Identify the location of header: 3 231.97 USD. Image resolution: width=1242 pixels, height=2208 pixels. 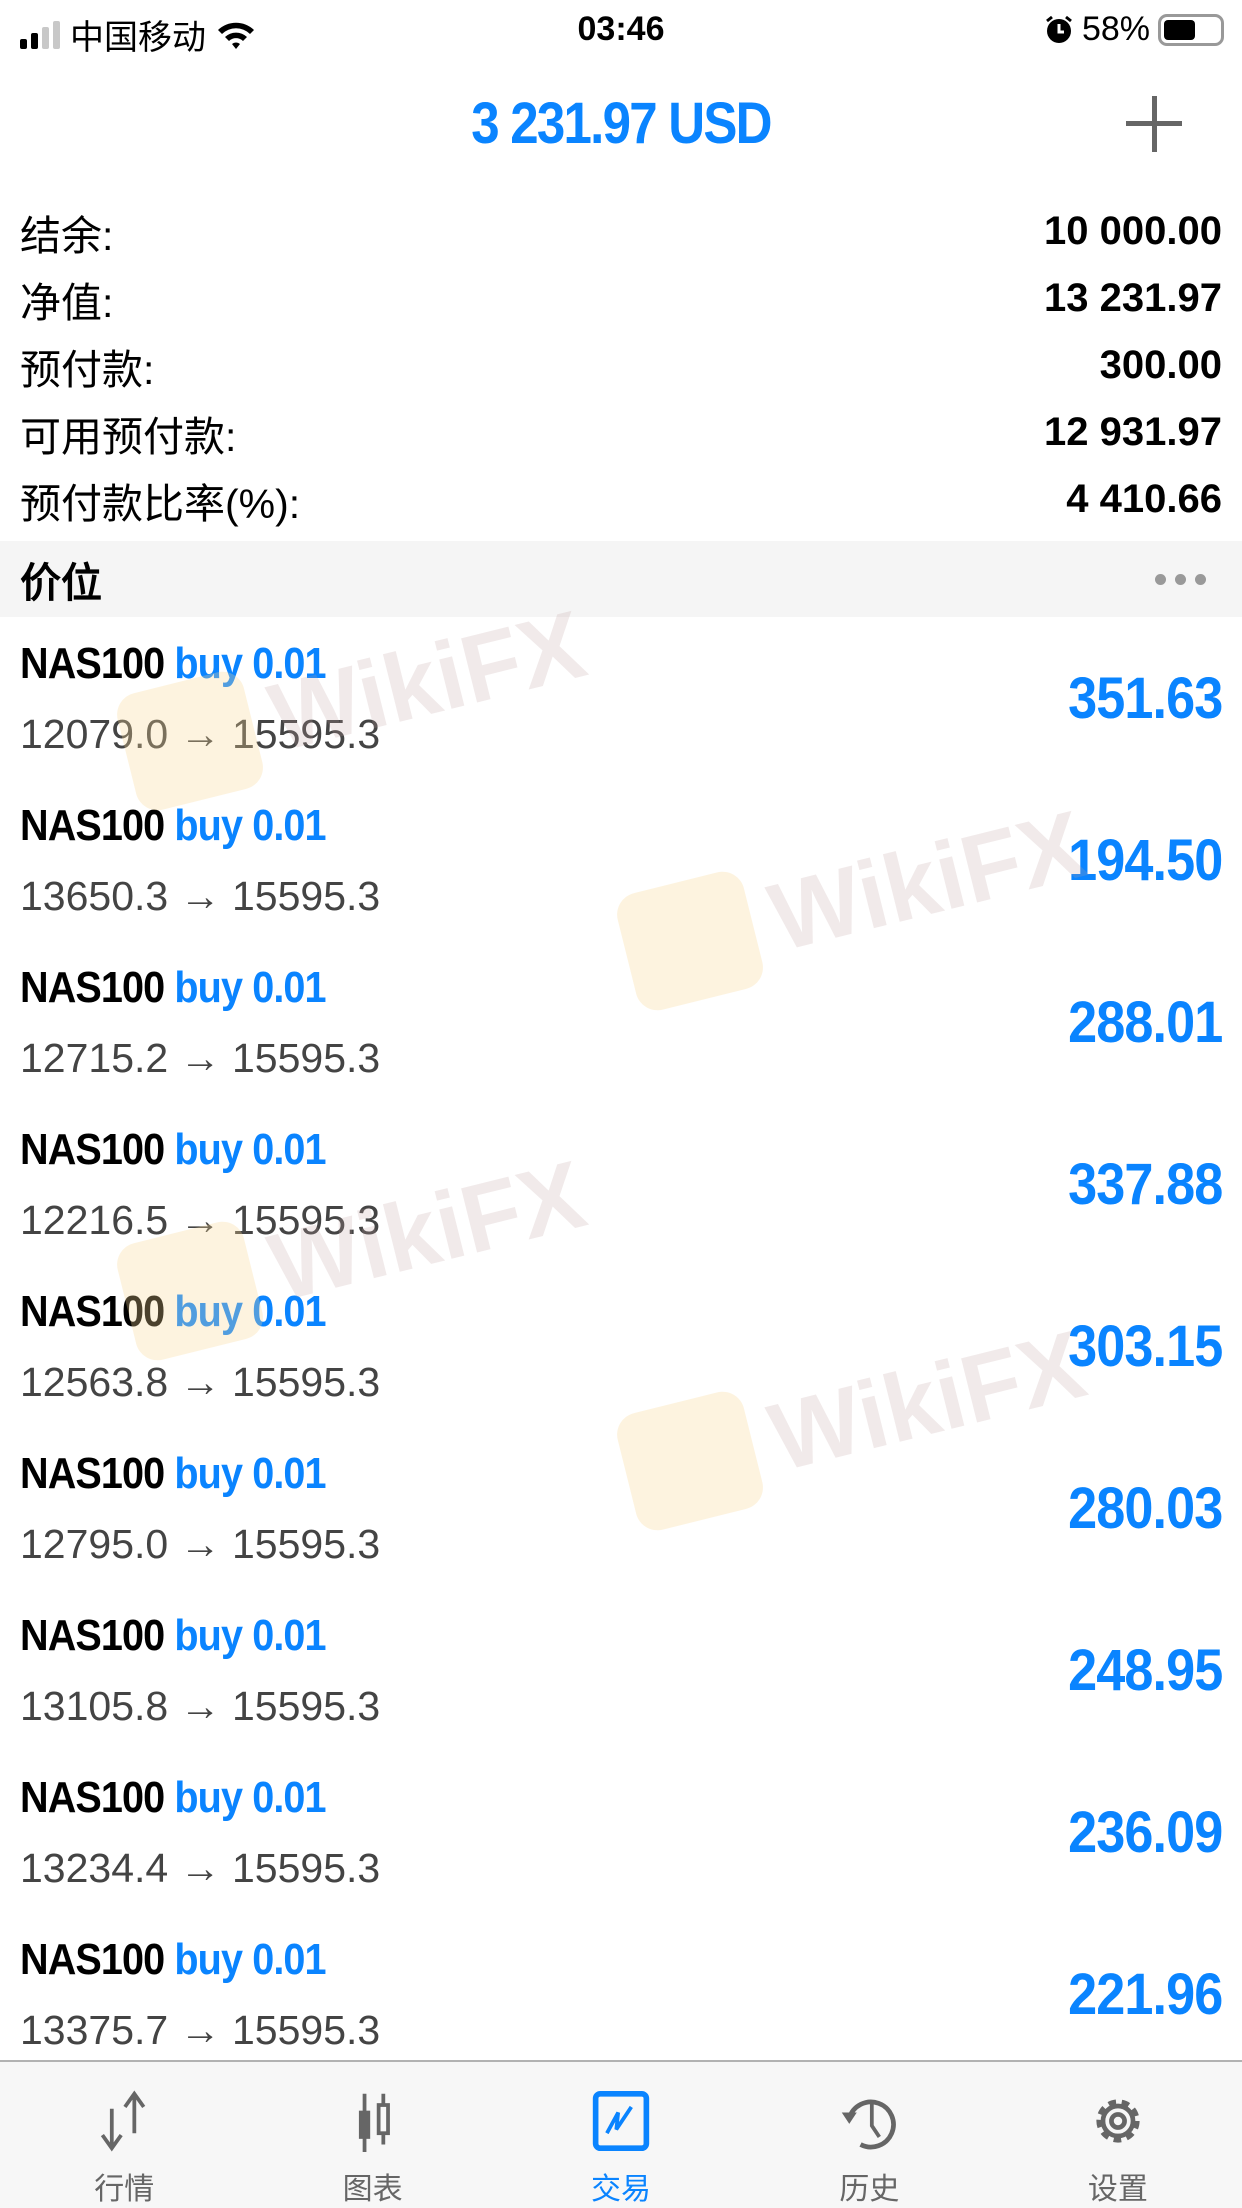
(621, 127).